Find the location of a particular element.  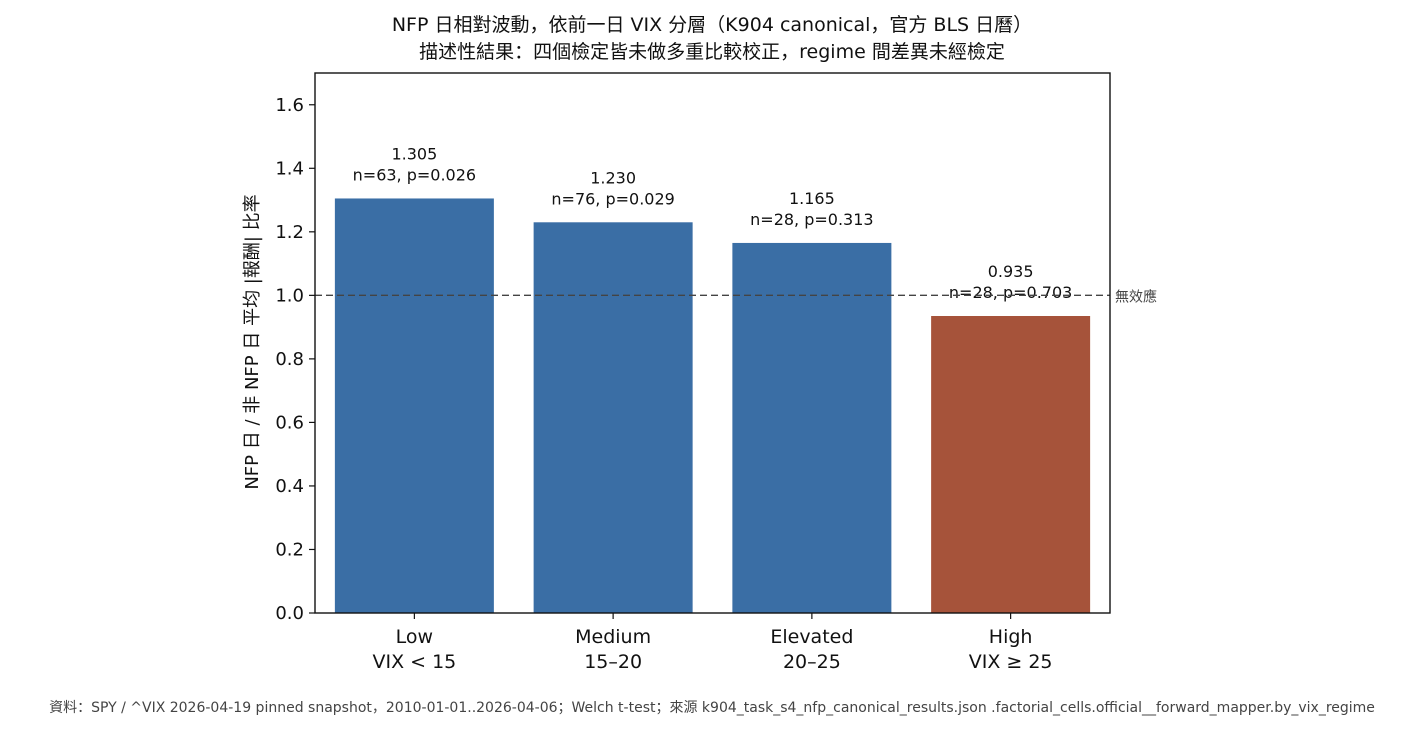

bar-value-label: 0.935 is located at coordinates (1011, 271).